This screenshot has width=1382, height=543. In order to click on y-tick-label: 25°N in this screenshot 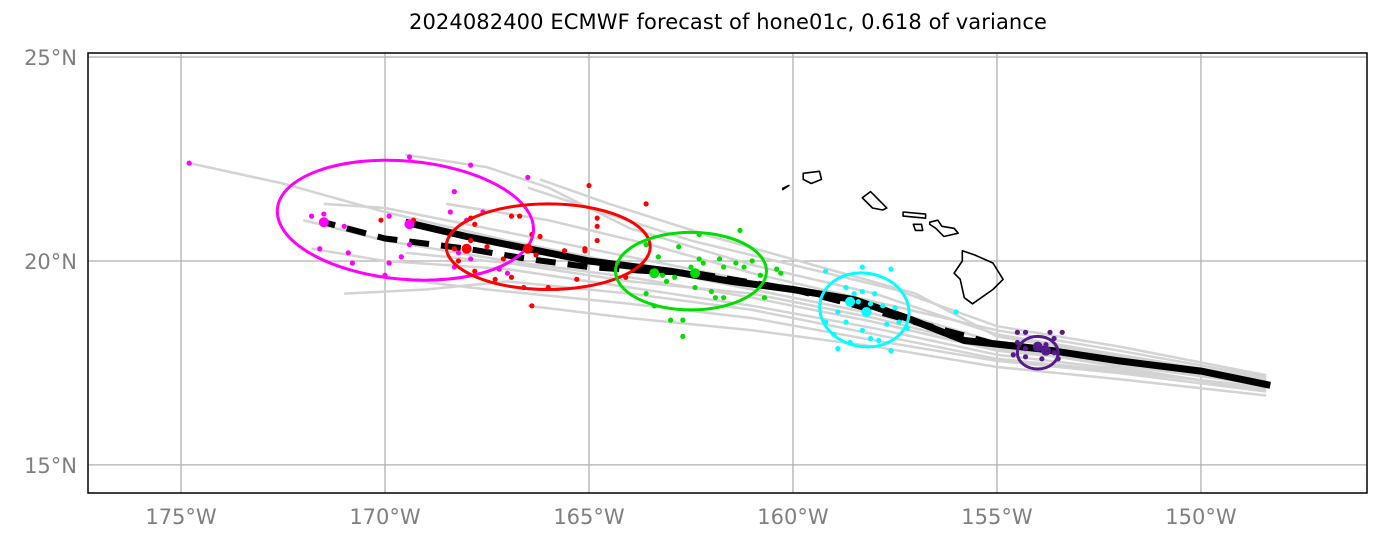, I will do `click(50, 58)`.